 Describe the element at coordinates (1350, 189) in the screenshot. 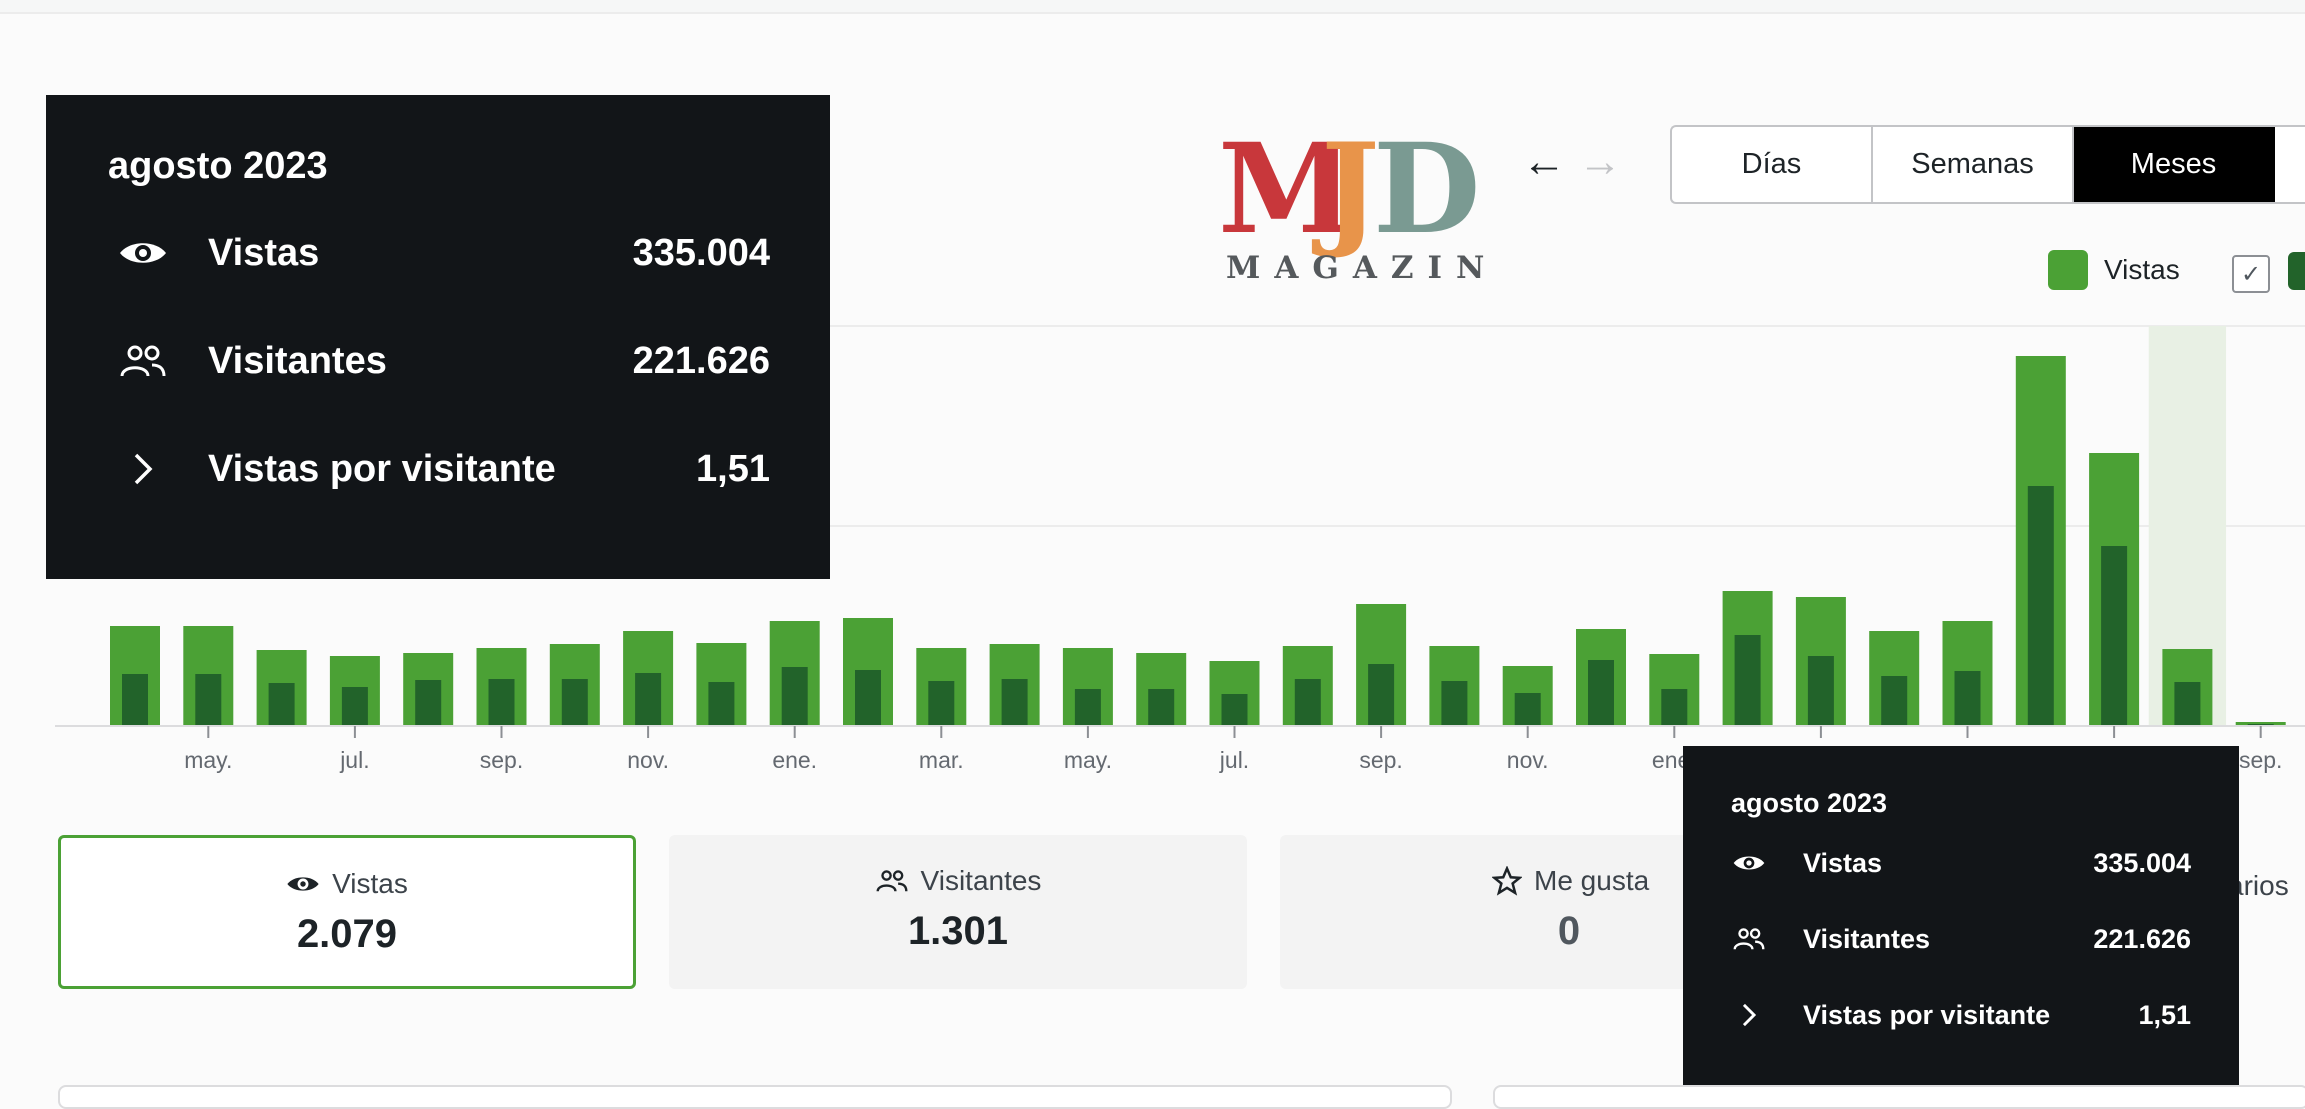

I see `logo-letter-j: J` at that location.